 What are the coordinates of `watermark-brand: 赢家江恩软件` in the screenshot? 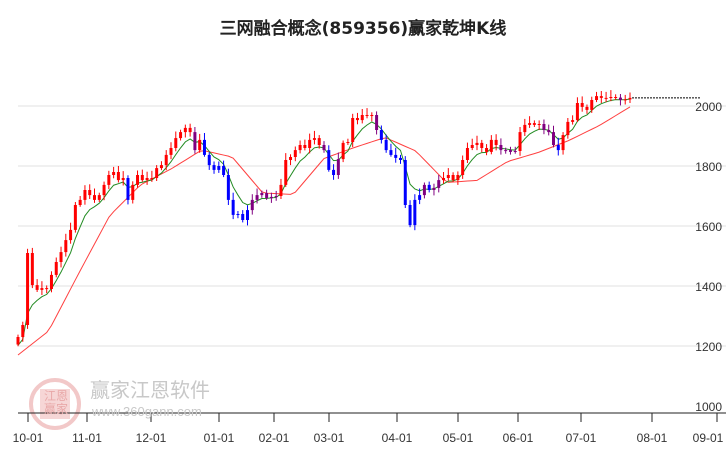 It's located at (150, 391).